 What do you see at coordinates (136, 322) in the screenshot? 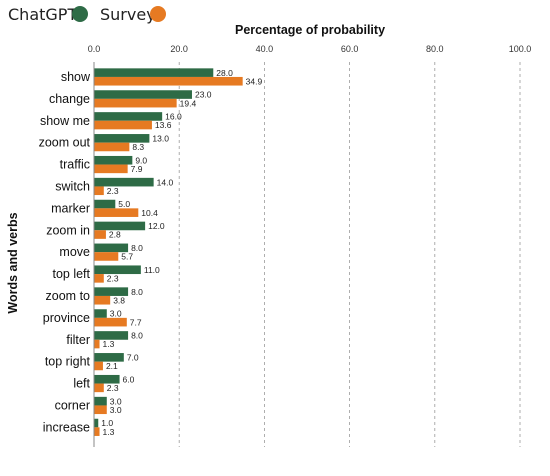
I see `value-label: 7.7` at bounding box center [136, 322].